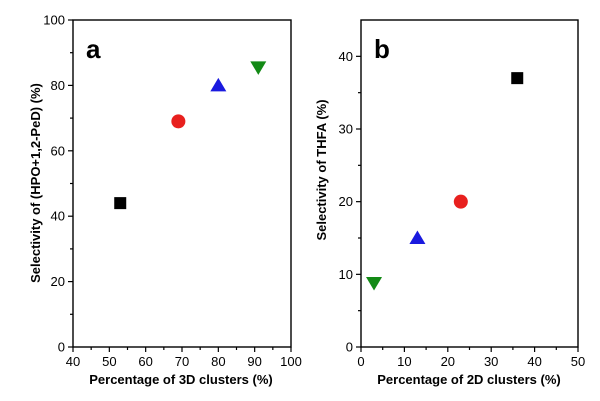 The height and width of the screenshot is (401, 600). What do you see at coordinates (109, 361) in the screenshot?
I see `panel-a-x-tick-label: 50` at bounding box center [109, 361].